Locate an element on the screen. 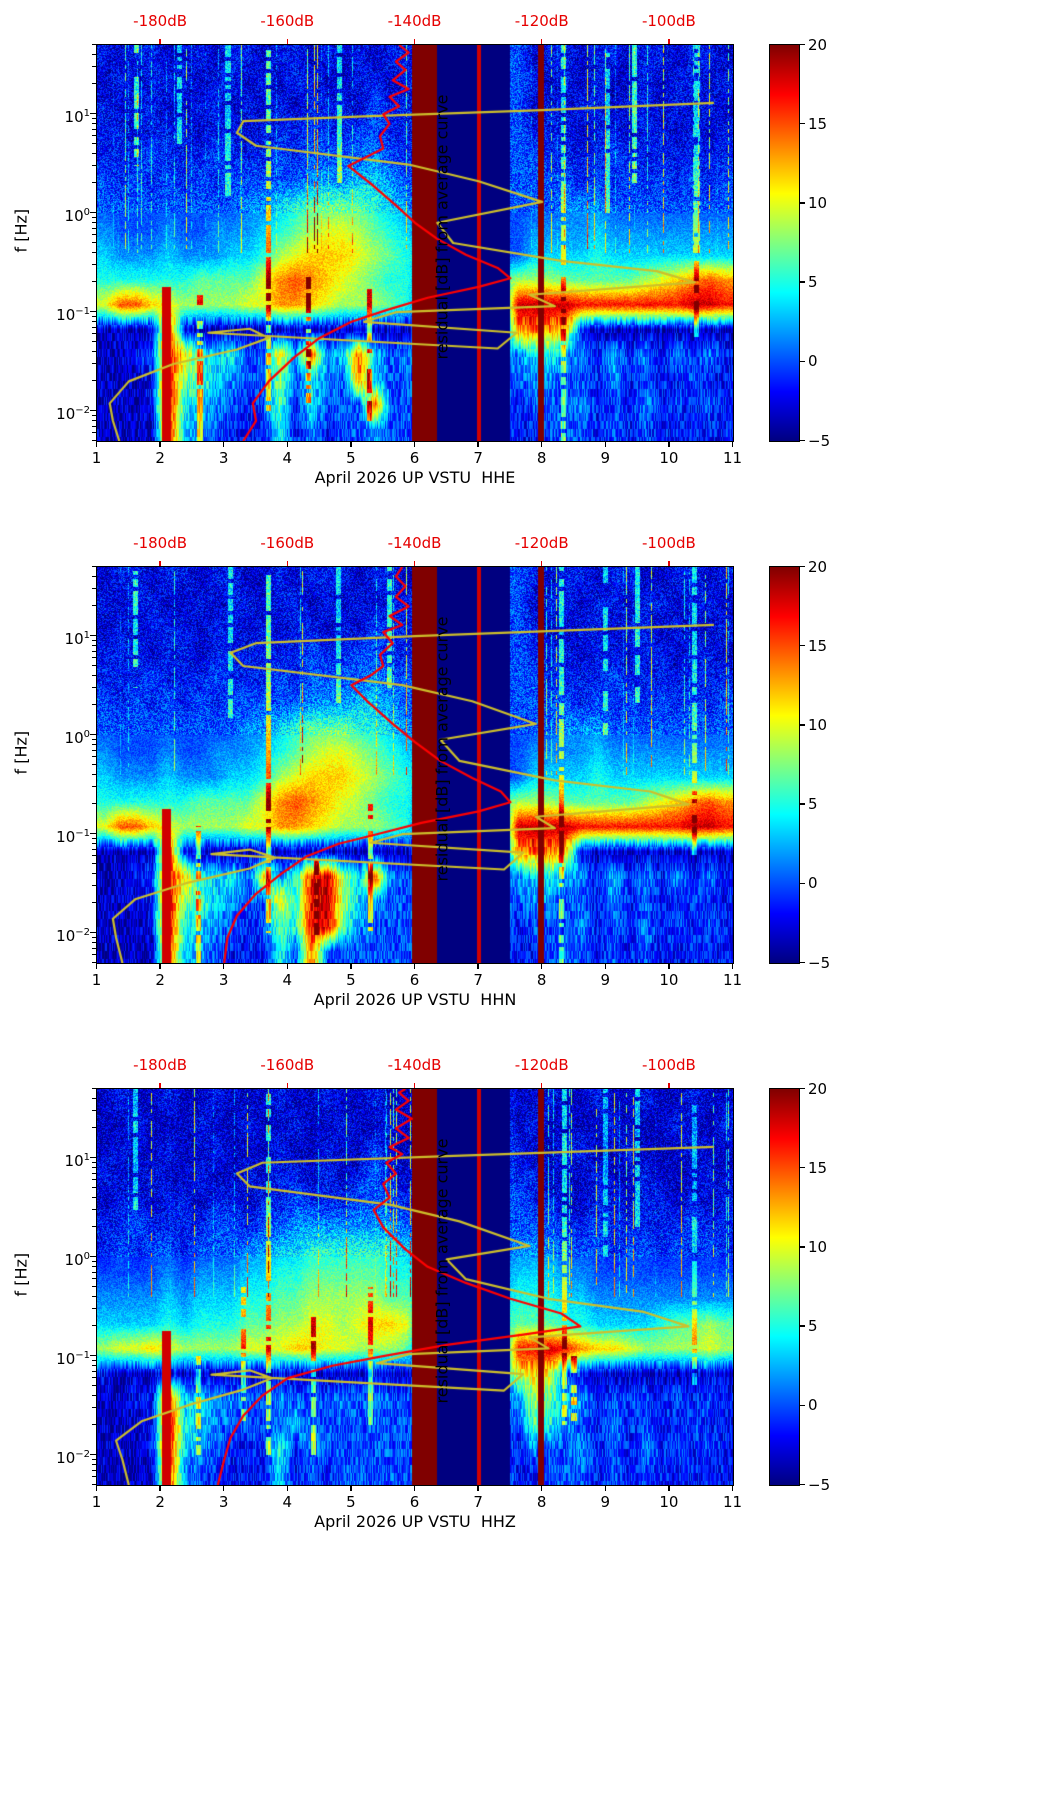  colorbar-tick-label: 15 is located at coordinates (818, 1167).